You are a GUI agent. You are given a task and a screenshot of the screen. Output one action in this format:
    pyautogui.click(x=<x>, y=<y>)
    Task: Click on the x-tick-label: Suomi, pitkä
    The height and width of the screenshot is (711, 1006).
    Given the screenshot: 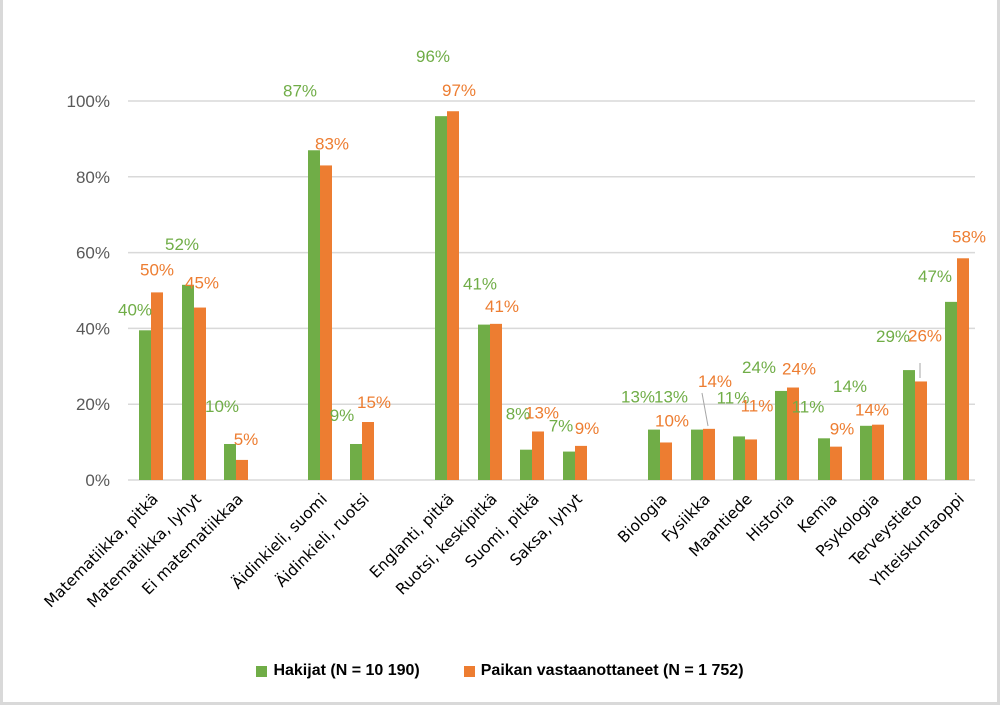 What is the action you would take?
    pyautogui.click(x=502, y=530)
    